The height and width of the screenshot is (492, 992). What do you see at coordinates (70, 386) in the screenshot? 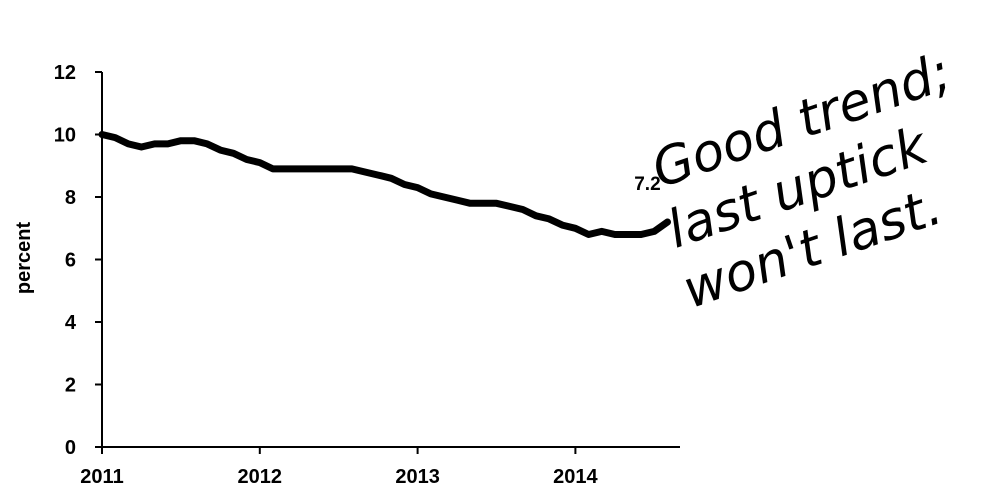
I see `y-tick-label: 2` at bounding box center [70, 386].